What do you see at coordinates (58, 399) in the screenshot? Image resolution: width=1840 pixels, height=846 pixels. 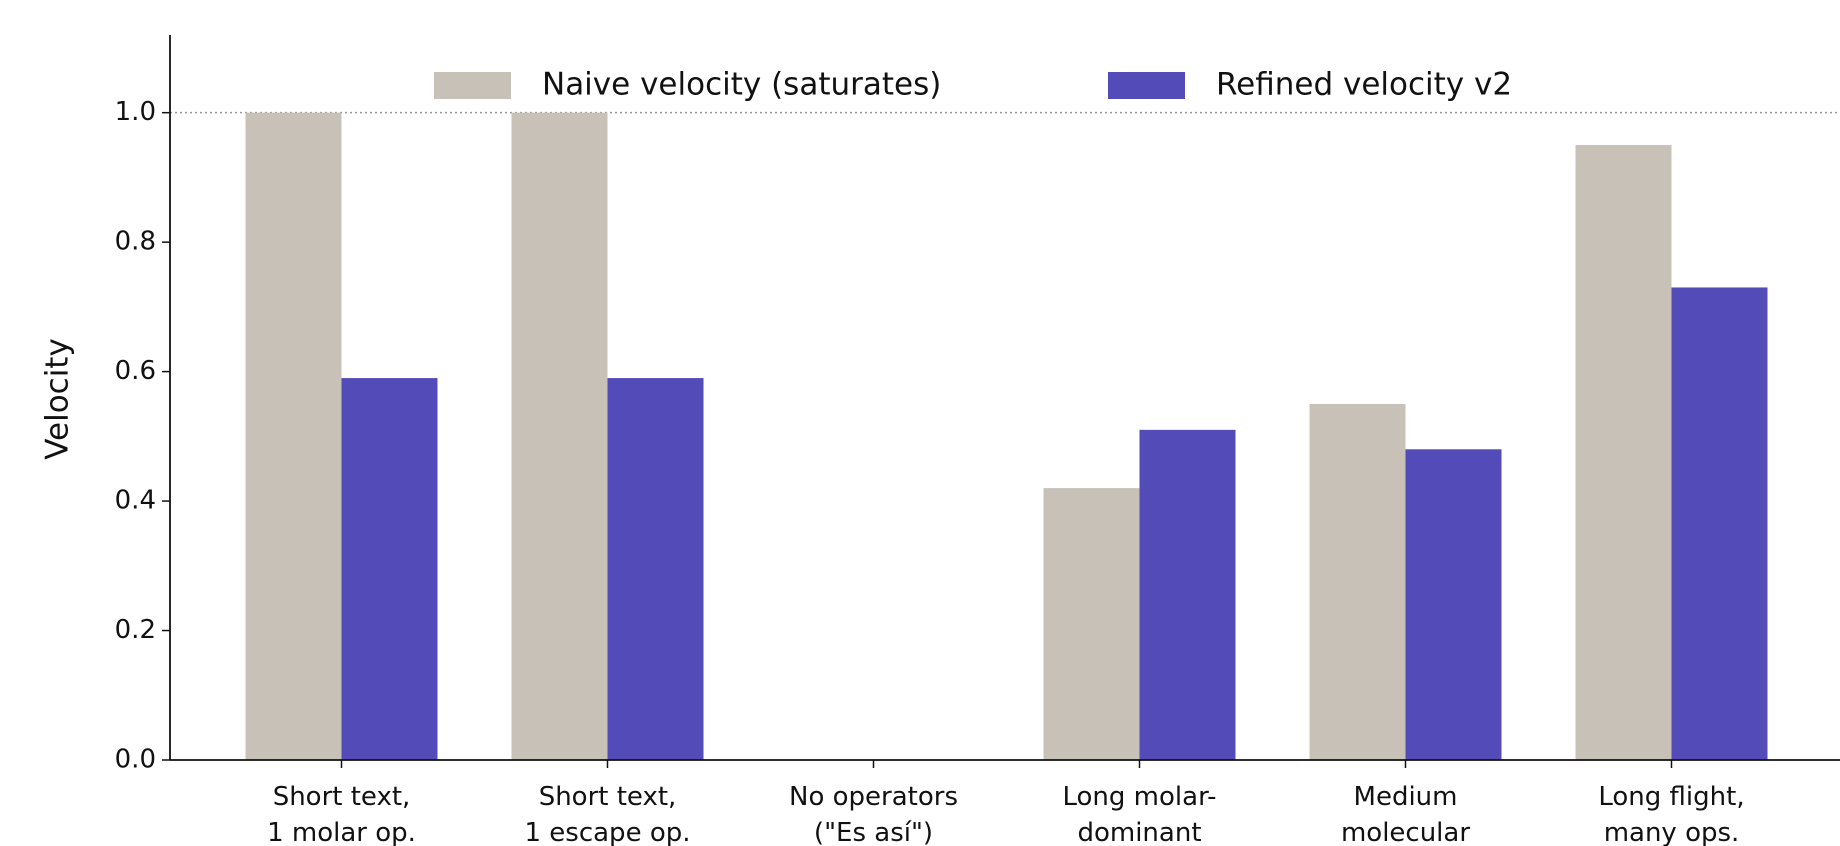 I see `y-axis-label: Velocity` at bounding box center [58, 399].